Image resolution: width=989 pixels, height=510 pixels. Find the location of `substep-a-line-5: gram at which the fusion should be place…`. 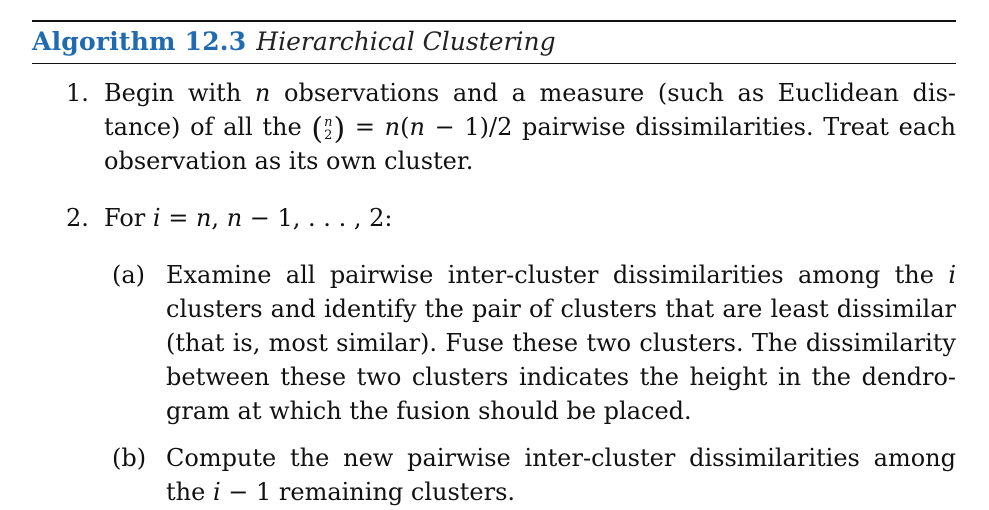

substep-a-line-5: gram at which the fusion should be place… is located at coordinates (429, 411).